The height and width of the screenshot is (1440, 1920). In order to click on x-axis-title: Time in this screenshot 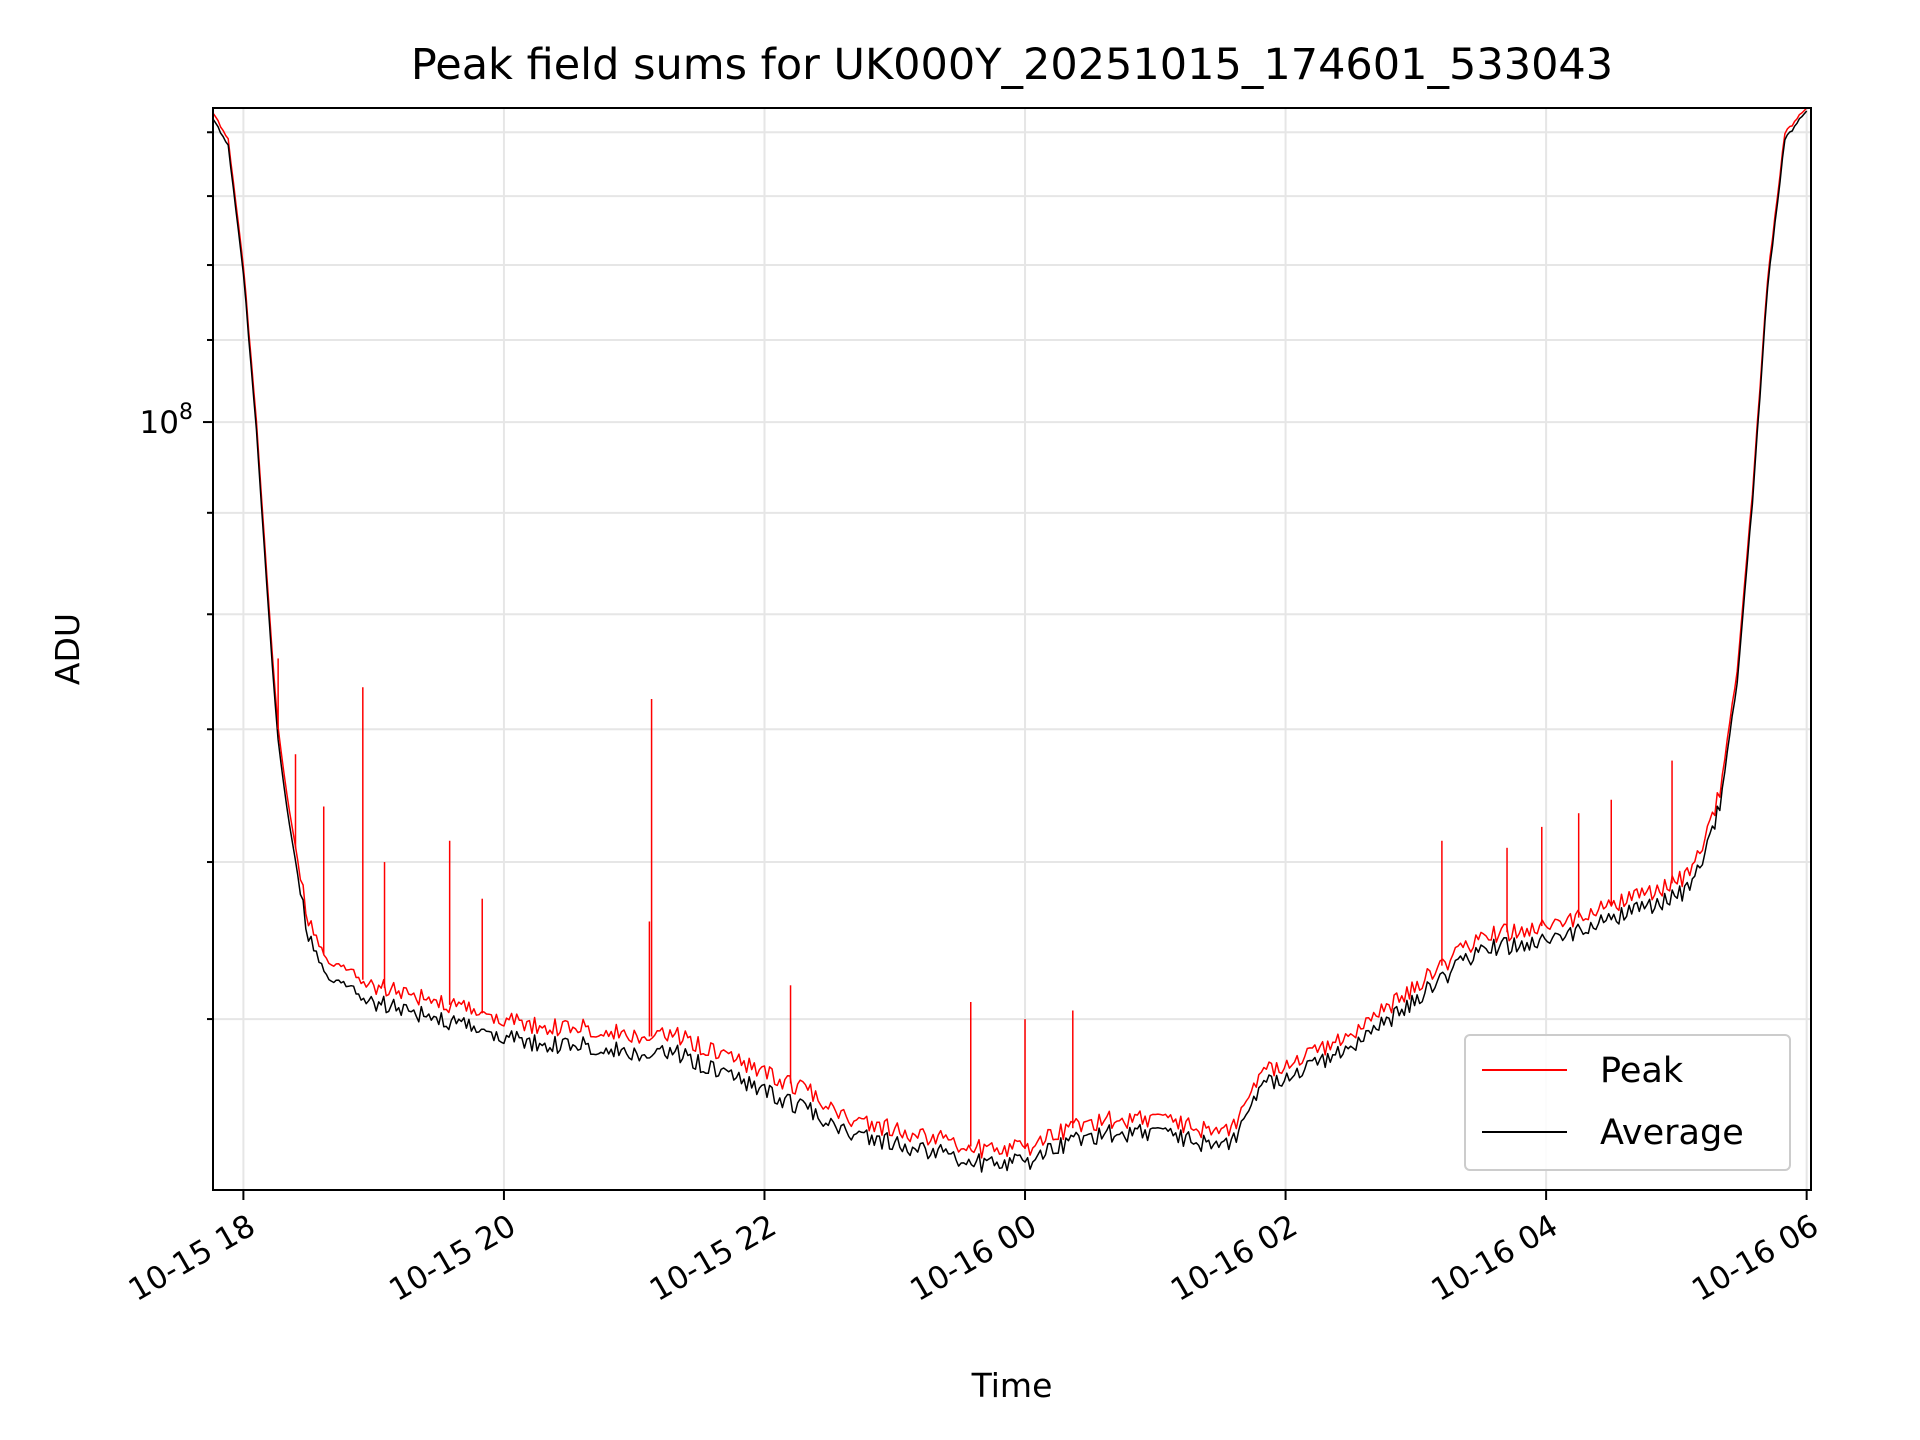, I will do `click(1012, 1385)`.